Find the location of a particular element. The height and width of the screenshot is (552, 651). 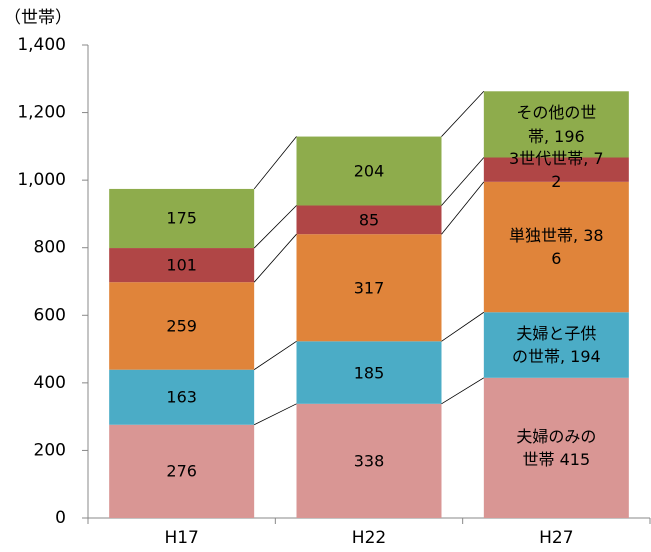

data-label: 175 is located at coordinates (181, 218).